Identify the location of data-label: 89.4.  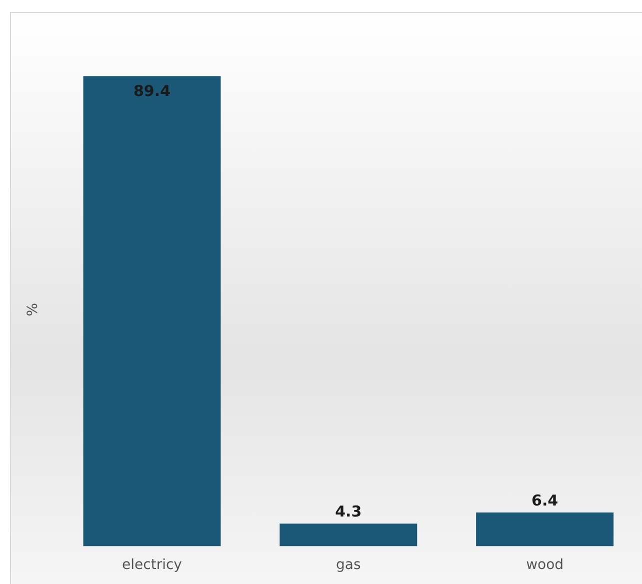
(152, 91).